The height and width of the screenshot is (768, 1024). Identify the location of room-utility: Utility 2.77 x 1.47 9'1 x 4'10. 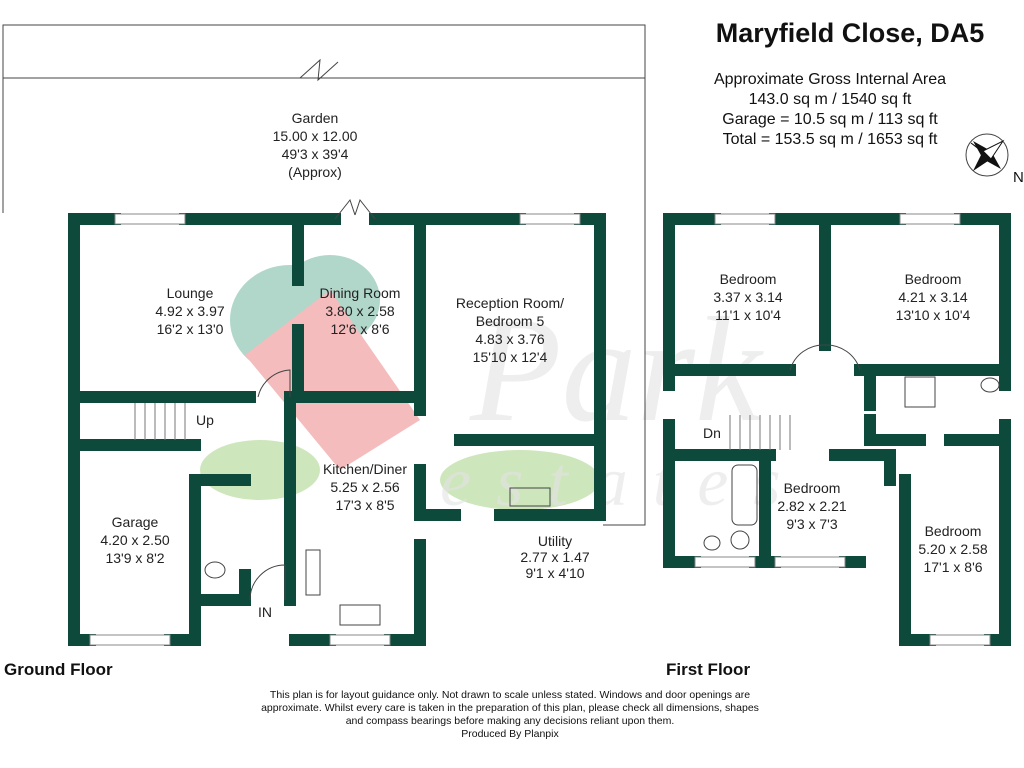
(554, 557).